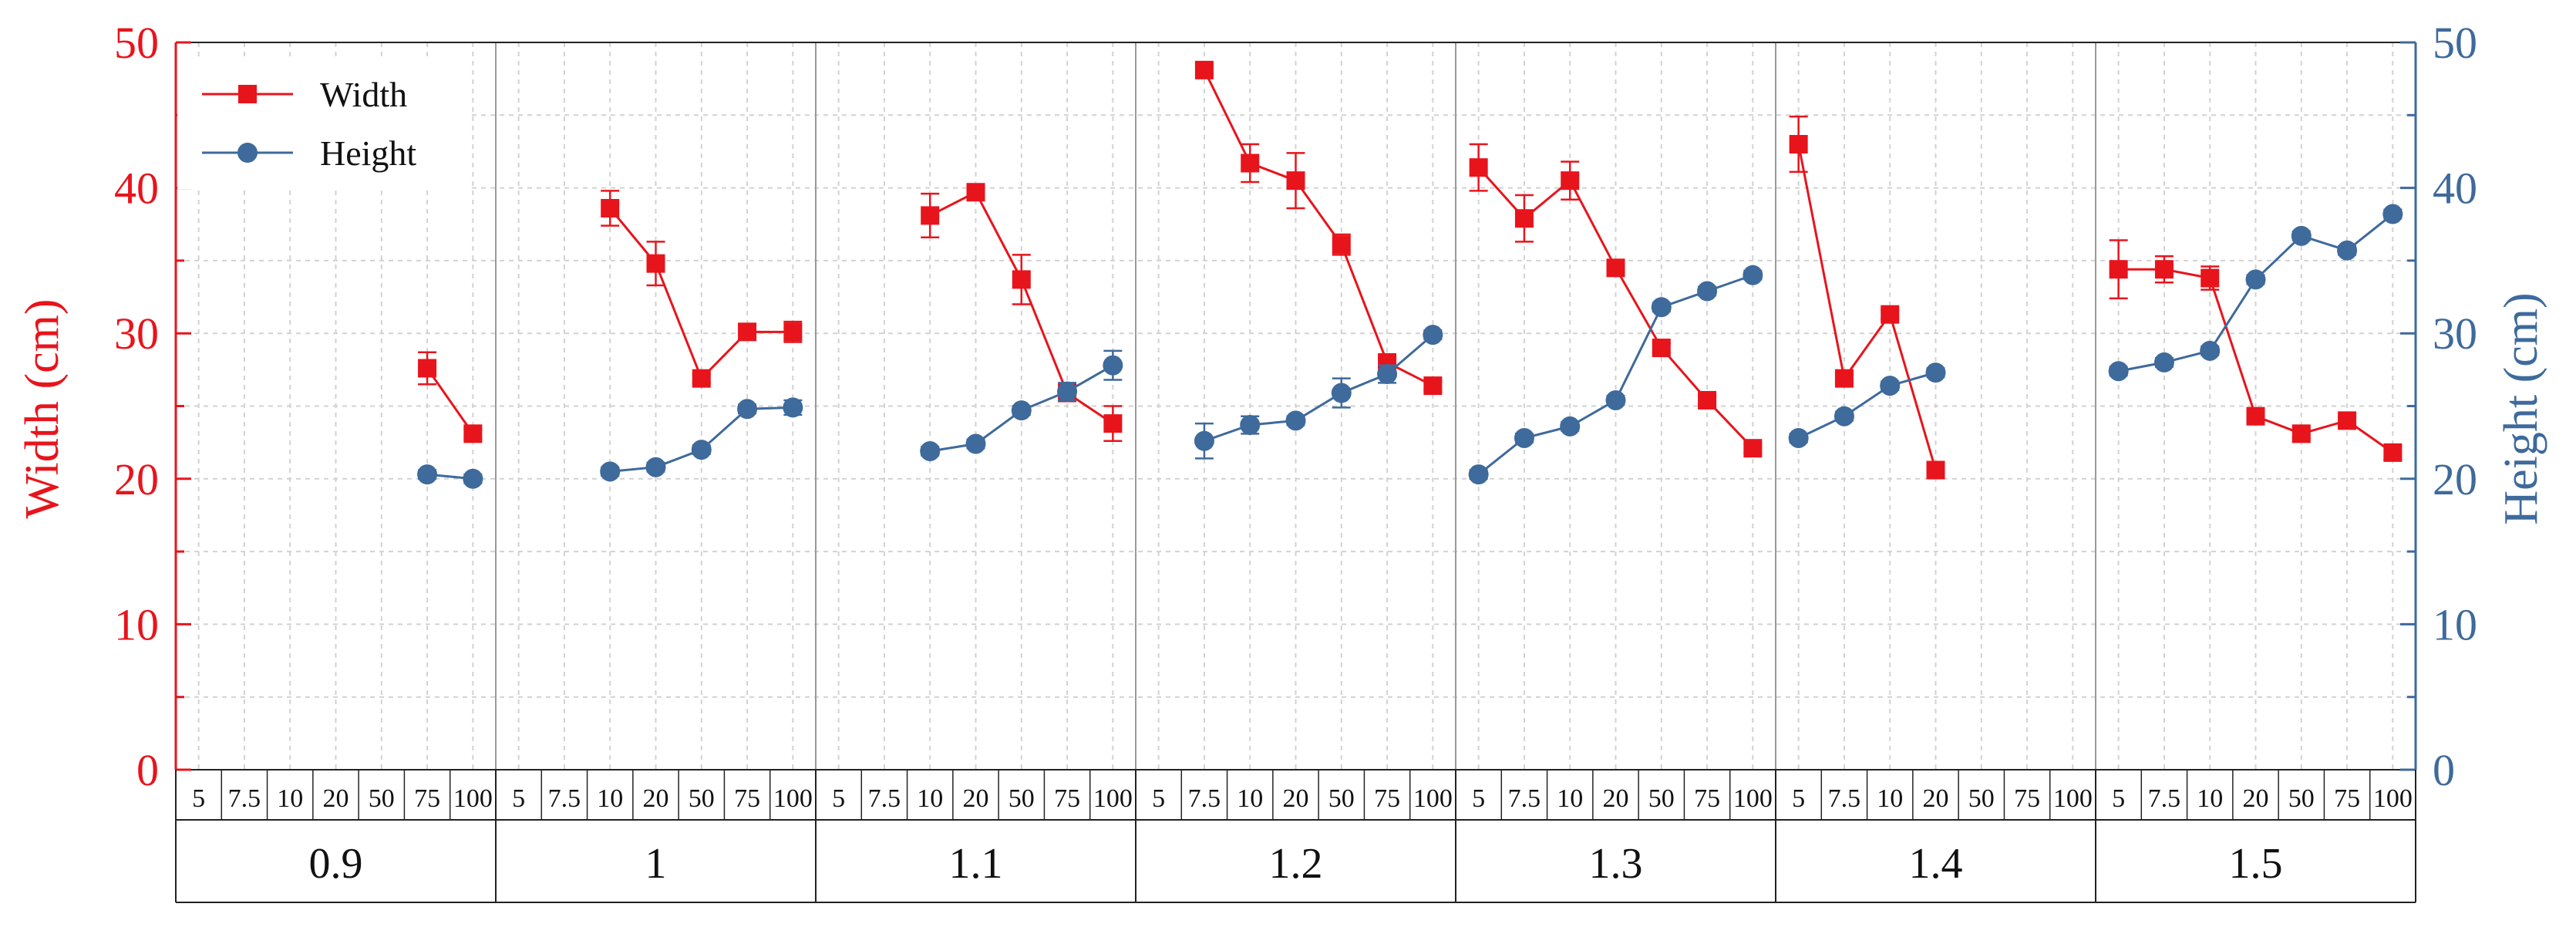  Describe the element at coordinates (323, 123) in the screenshot. I see `legend-box` at that location.